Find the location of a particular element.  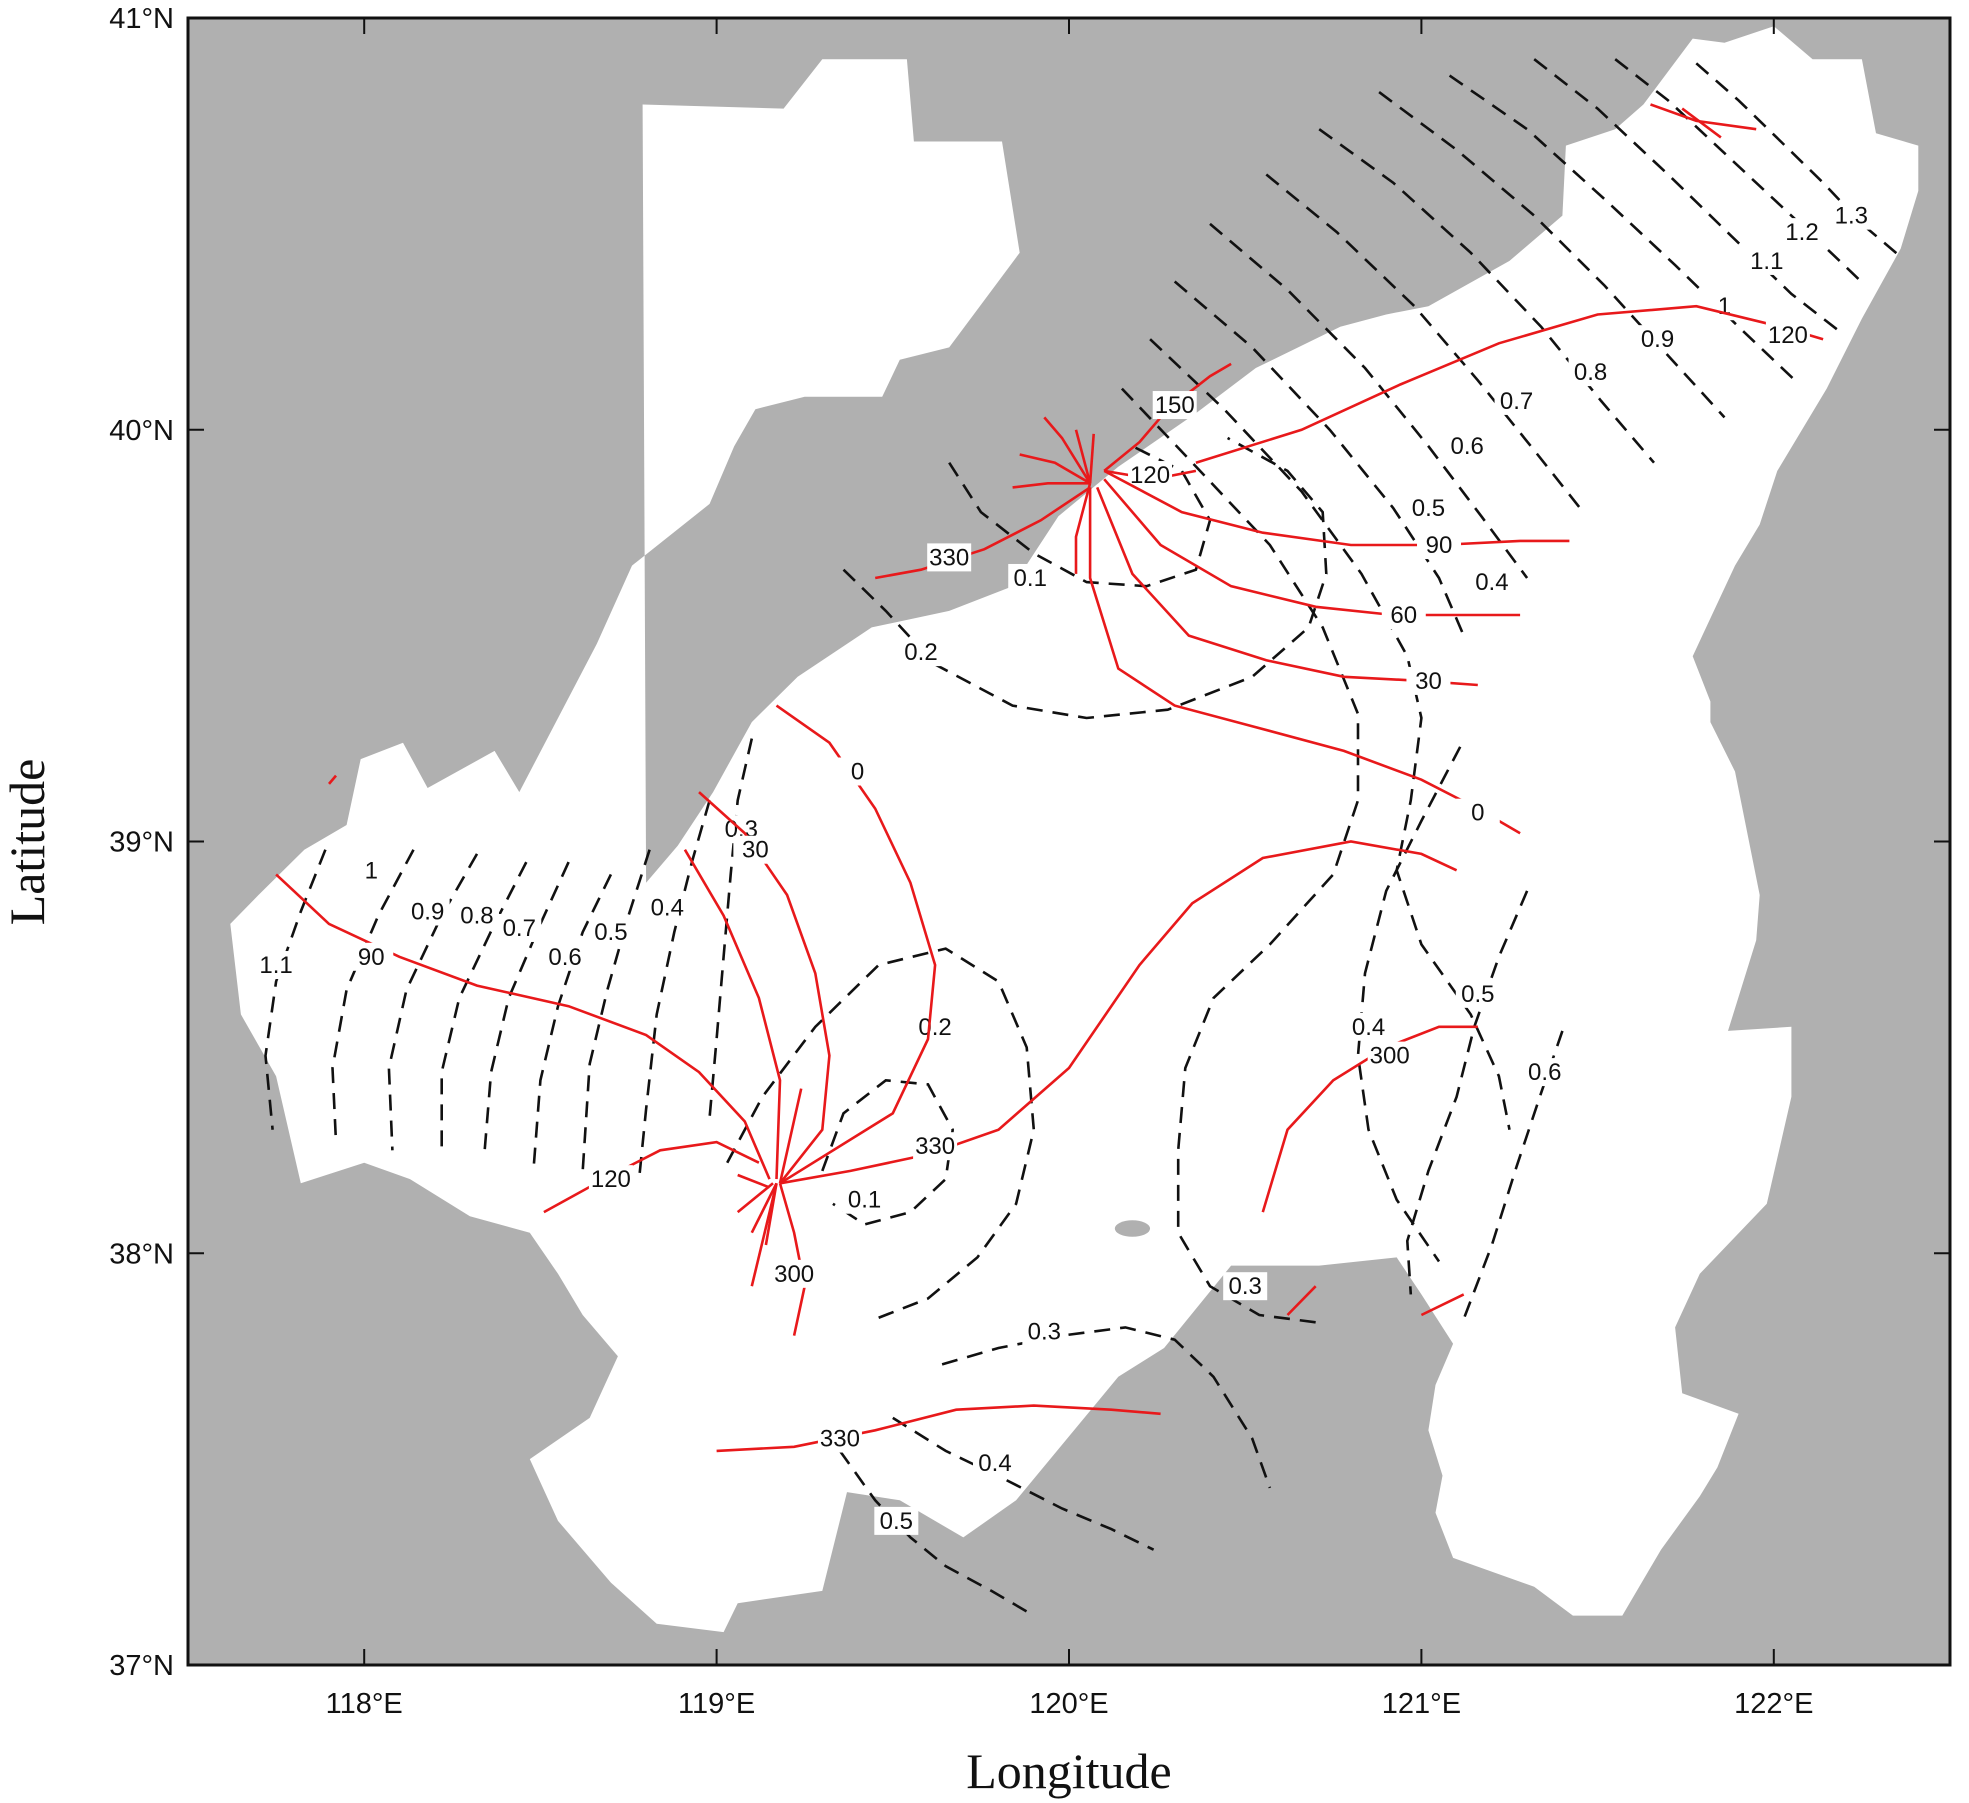

amplitude-contour-label: 0.7 is located at coordinates (1516, 401).